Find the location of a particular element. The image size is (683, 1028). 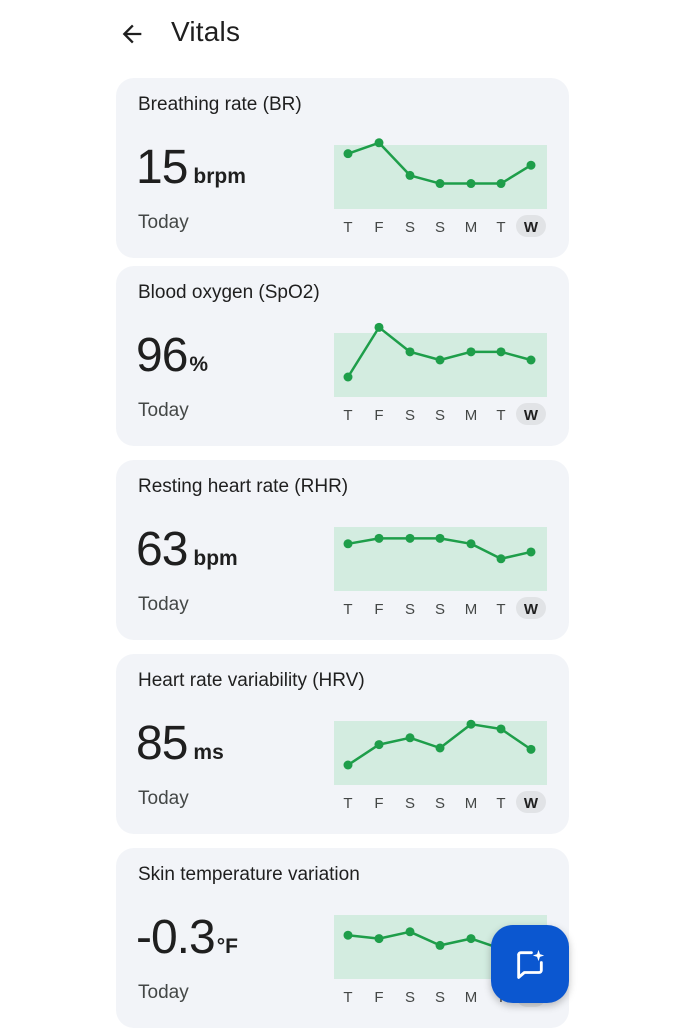

vital-value: 85 is located at coordinates (162, 743).